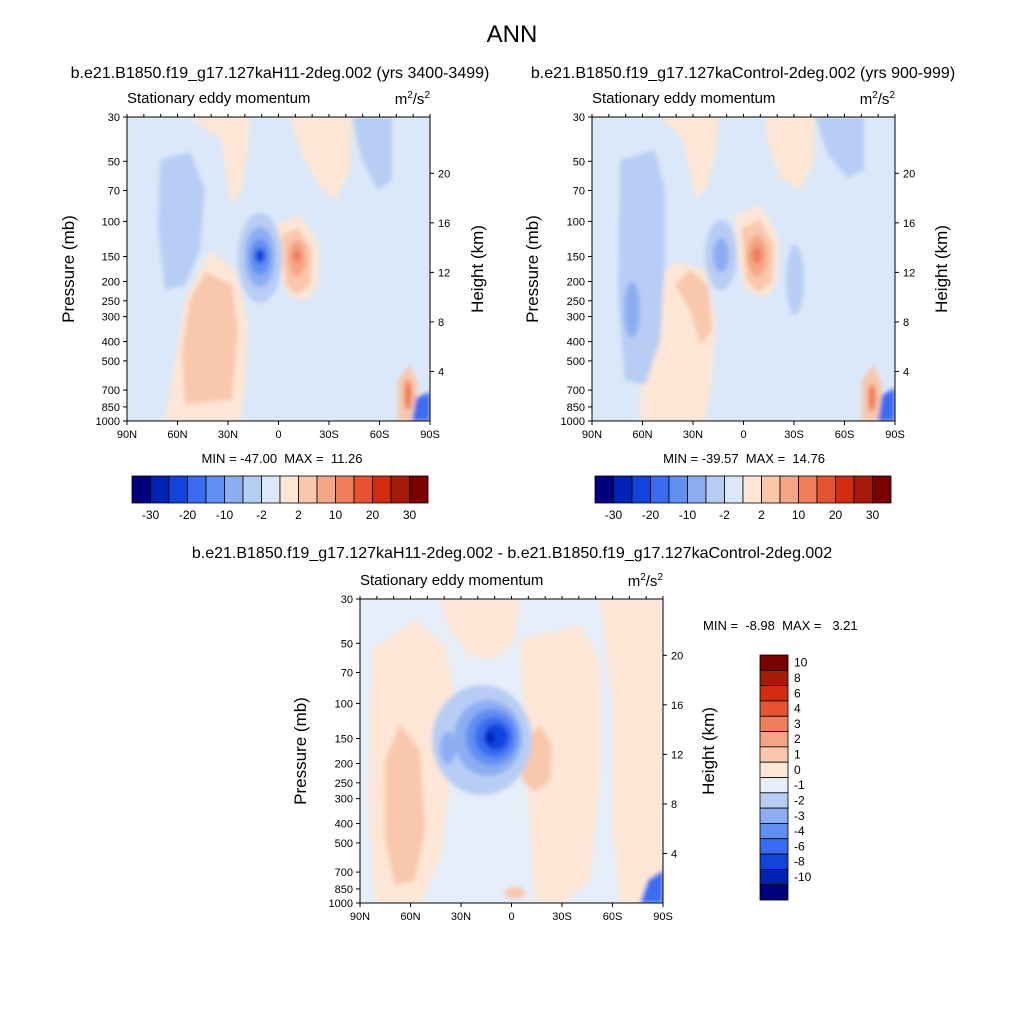  What do you see at coordinates (576, 408) in the screenshot?
I see `panel2-ytick-label: 850` at bounding box center [576, 408].